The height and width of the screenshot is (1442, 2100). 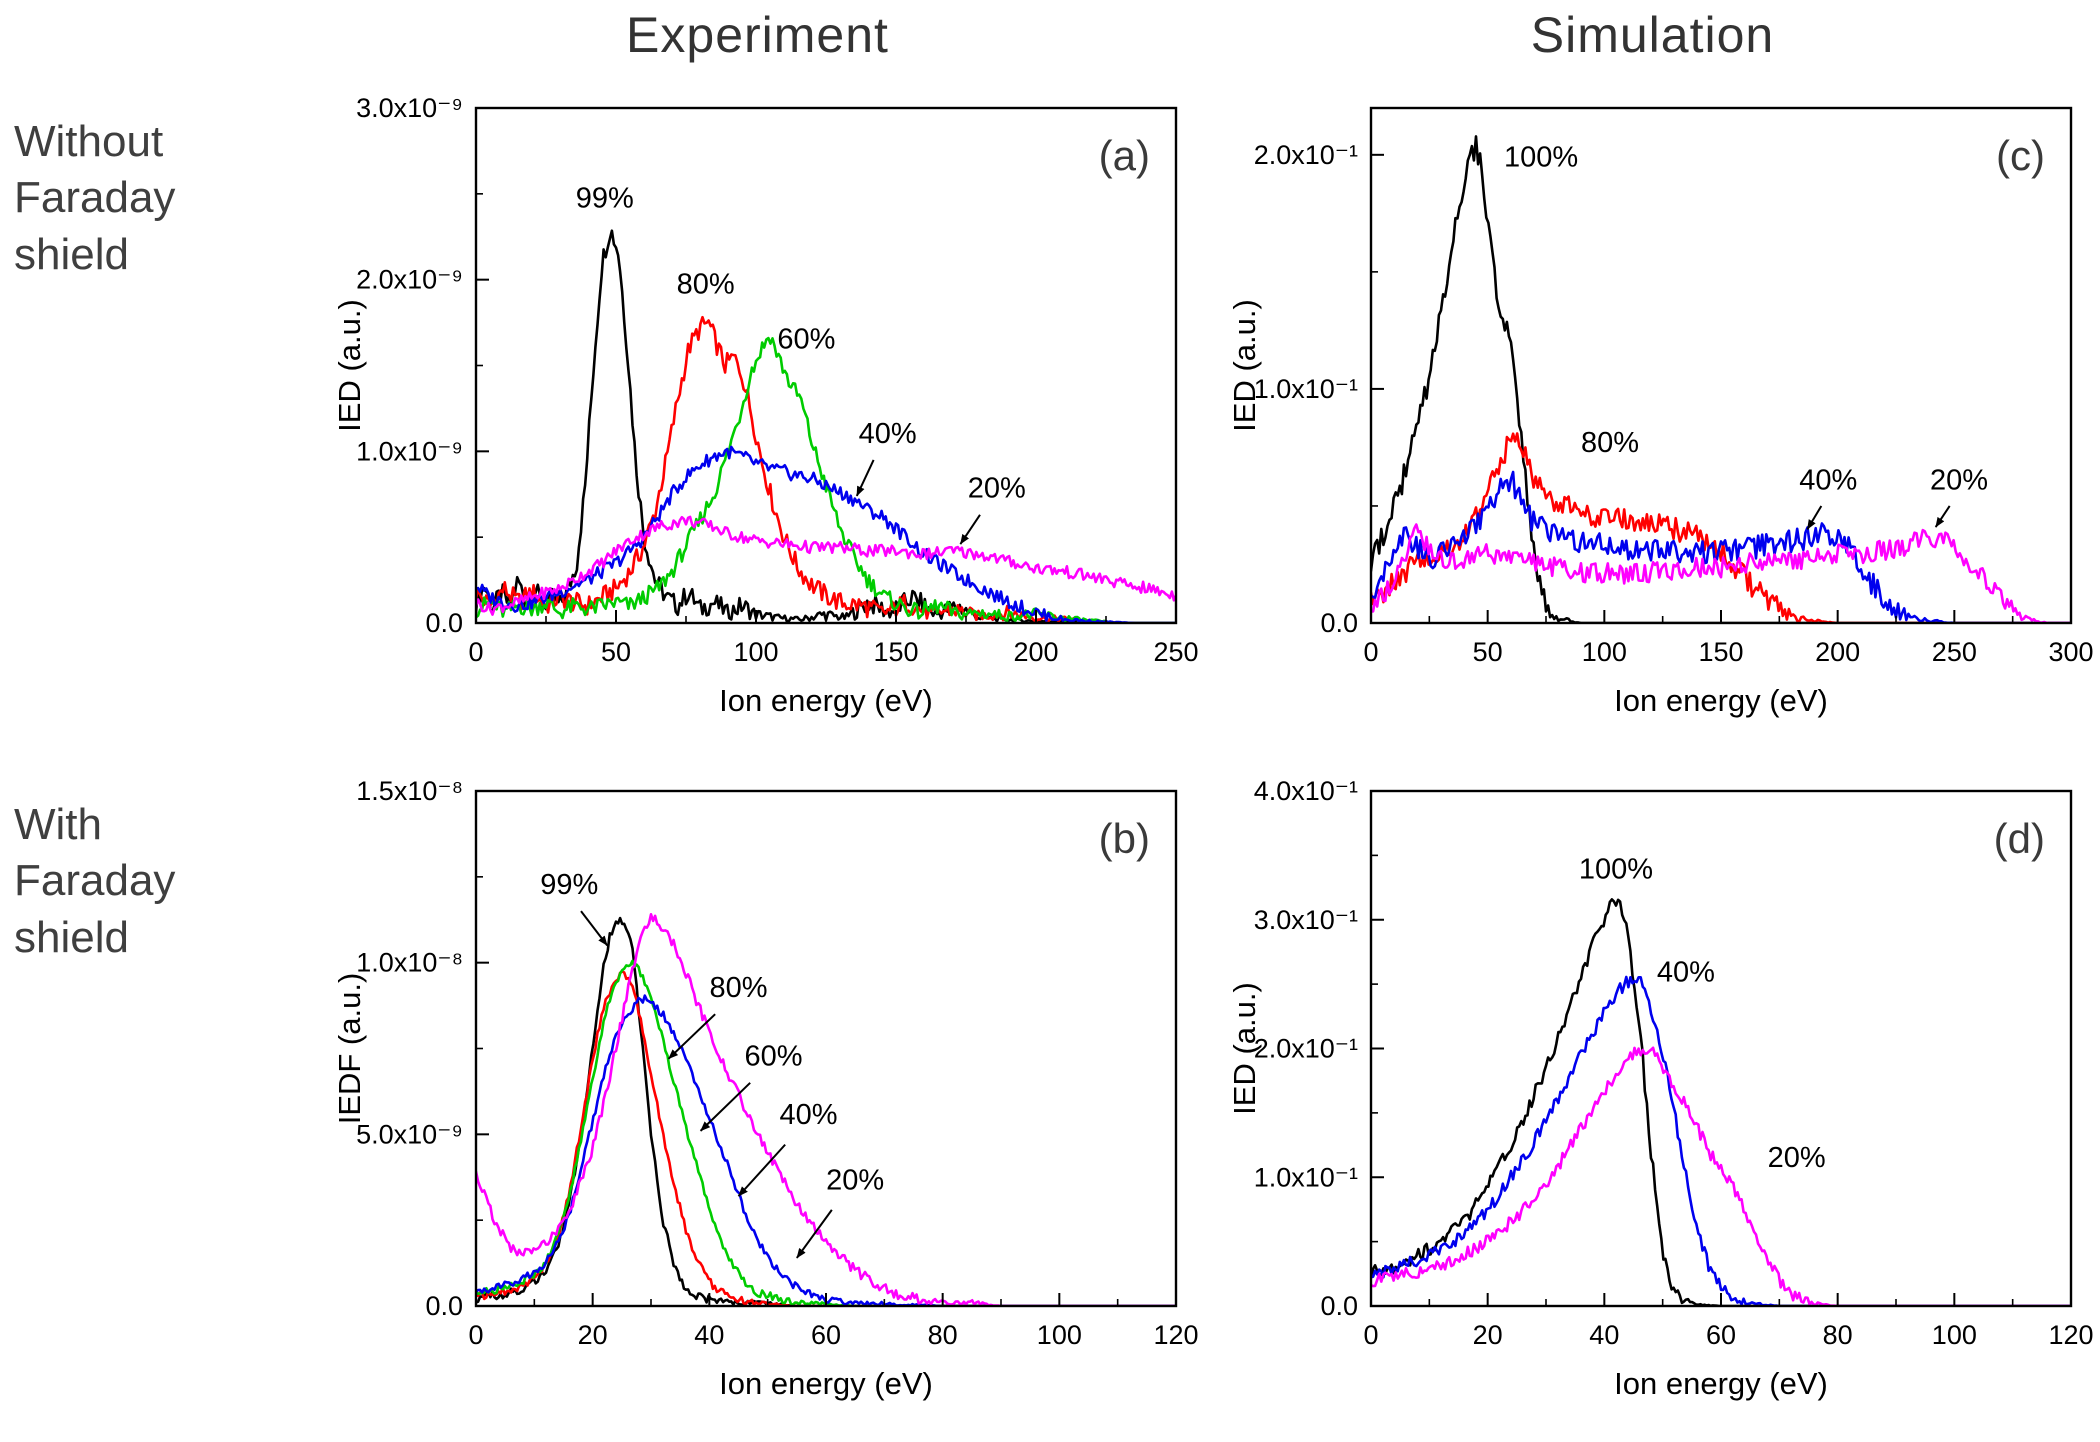 I want to click on panel-label-a: (a), so click(x=1123, y=155).